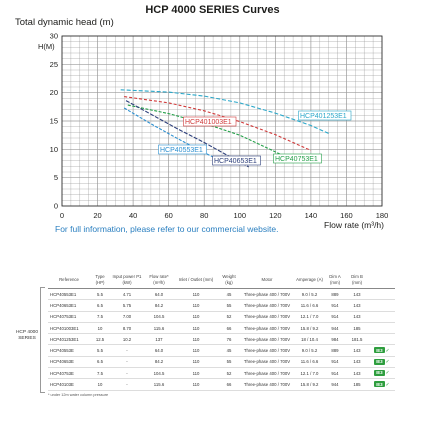 The width and height of the screenshot is (425, 425). Describe the element at coordinates (100, 280) in the screenshot. I see `header-type: Type (HP)` at that location.